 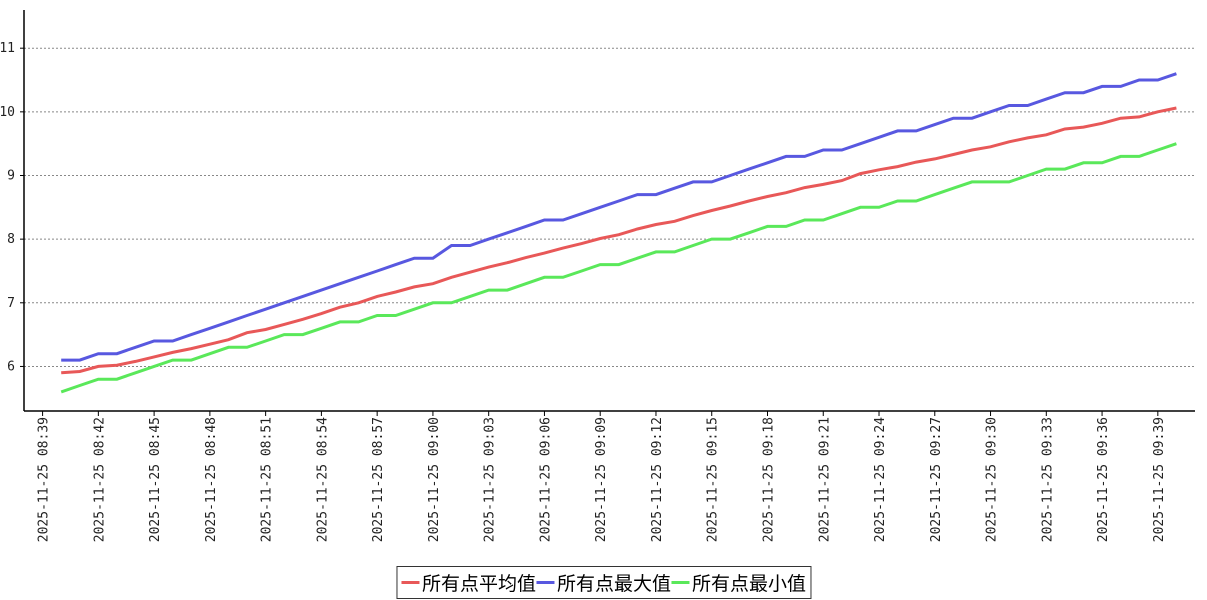 I want to click on x-tick-label: 2025-11-25 08:48, so click(x=211, y=479).